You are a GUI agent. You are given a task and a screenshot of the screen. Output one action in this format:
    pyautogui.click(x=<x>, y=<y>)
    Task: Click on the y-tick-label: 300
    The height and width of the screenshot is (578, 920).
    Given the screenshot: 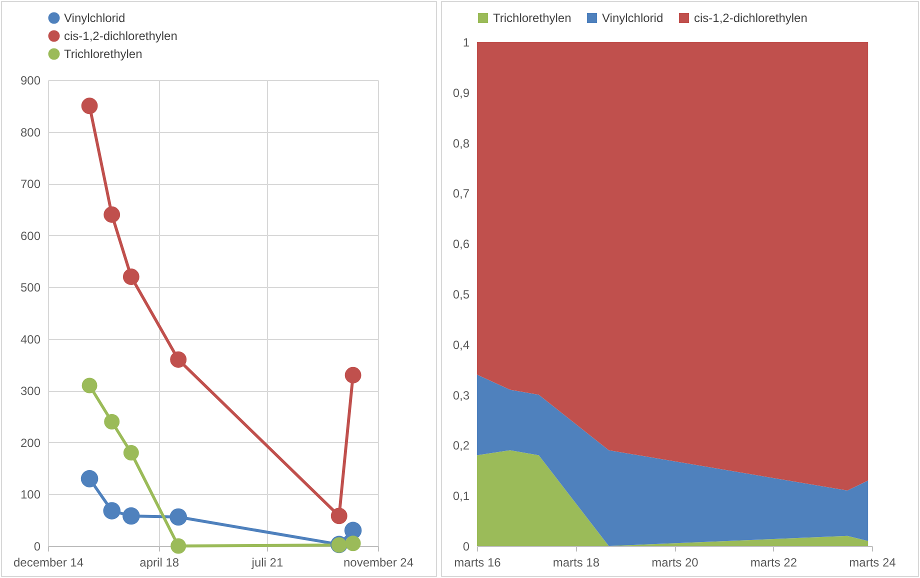 What is the action you would take?
    pyautogui.click(x=30, y=391)
    